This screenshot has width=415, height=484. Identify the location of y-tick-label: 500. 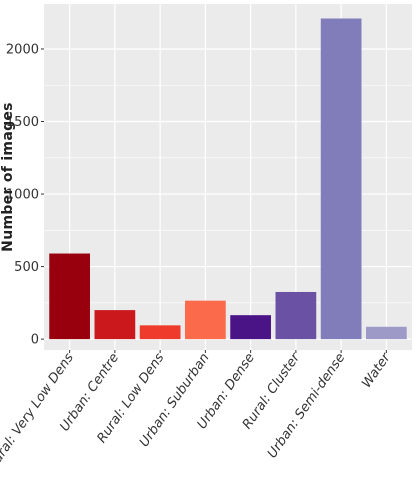
(26, 267).